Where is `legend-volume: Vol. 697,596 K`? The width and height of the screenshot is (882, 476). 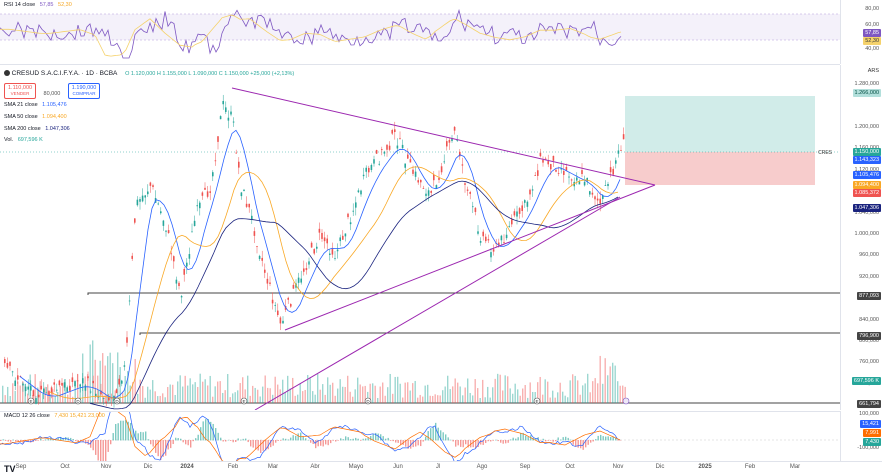 legend-volume: Vol. 697,596 K is located at coordinates (23, 140).